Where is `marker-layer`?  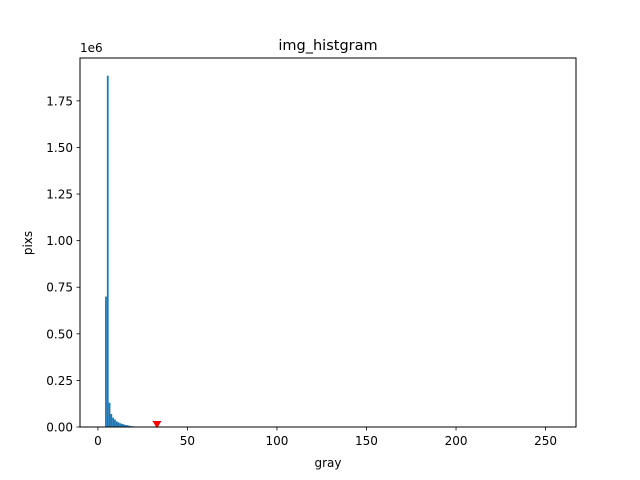 marker-layer is located at coordinates (157, 425).